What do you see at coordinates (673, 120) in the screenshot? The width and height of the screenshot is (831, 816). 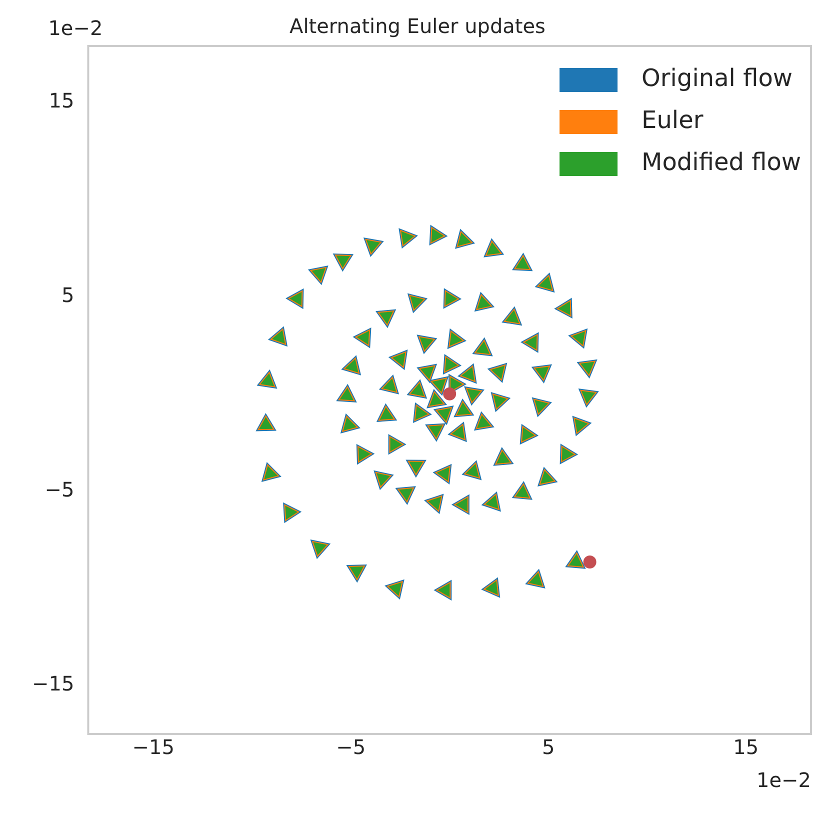 I see `legend-label: Euler` at bounding box center [673, 120].